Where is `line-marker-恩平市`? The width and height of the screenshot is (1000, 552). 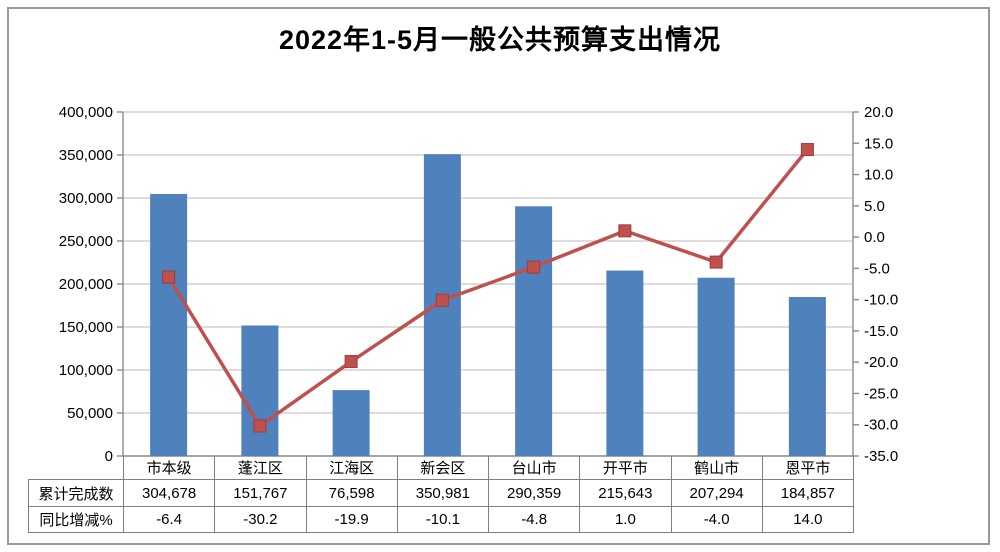
line-marker-恩平市 is located at coordinates (807, 150).